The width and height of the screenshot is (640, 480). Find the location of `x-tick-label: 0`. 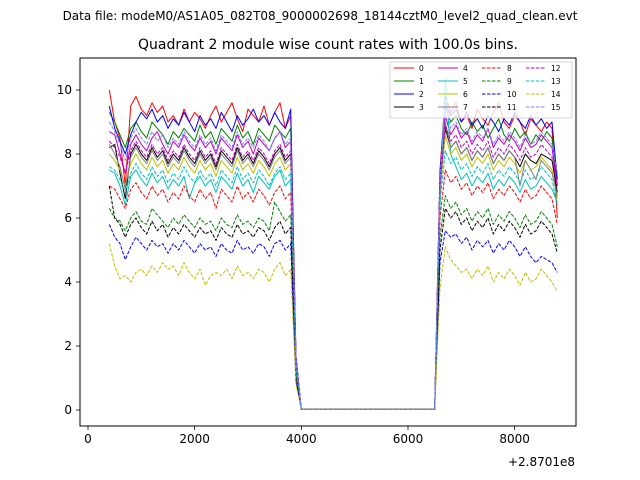

x-tick-label: 0 is located at coordinates (88, 439).